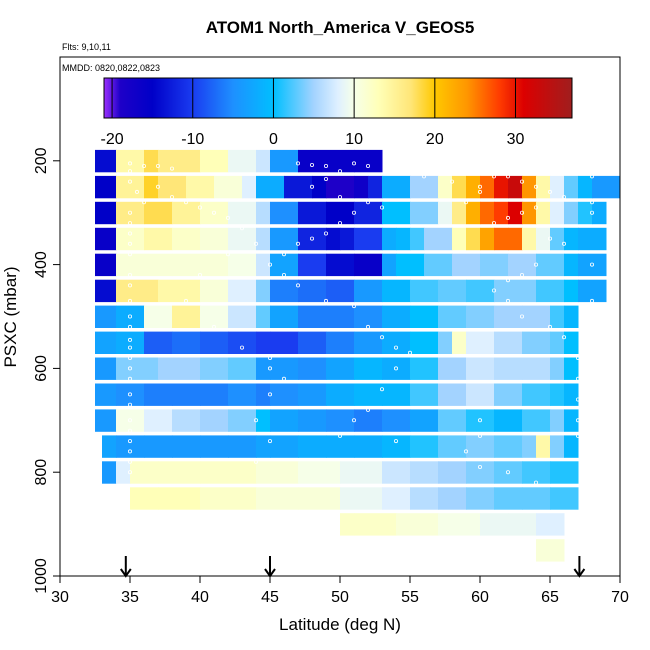 This screenshot has width=650, height=650. What do you see at coordinates (41, 160) in the screenshot?
I see `y-tick-label: 200` at bounding box center [41, 160].